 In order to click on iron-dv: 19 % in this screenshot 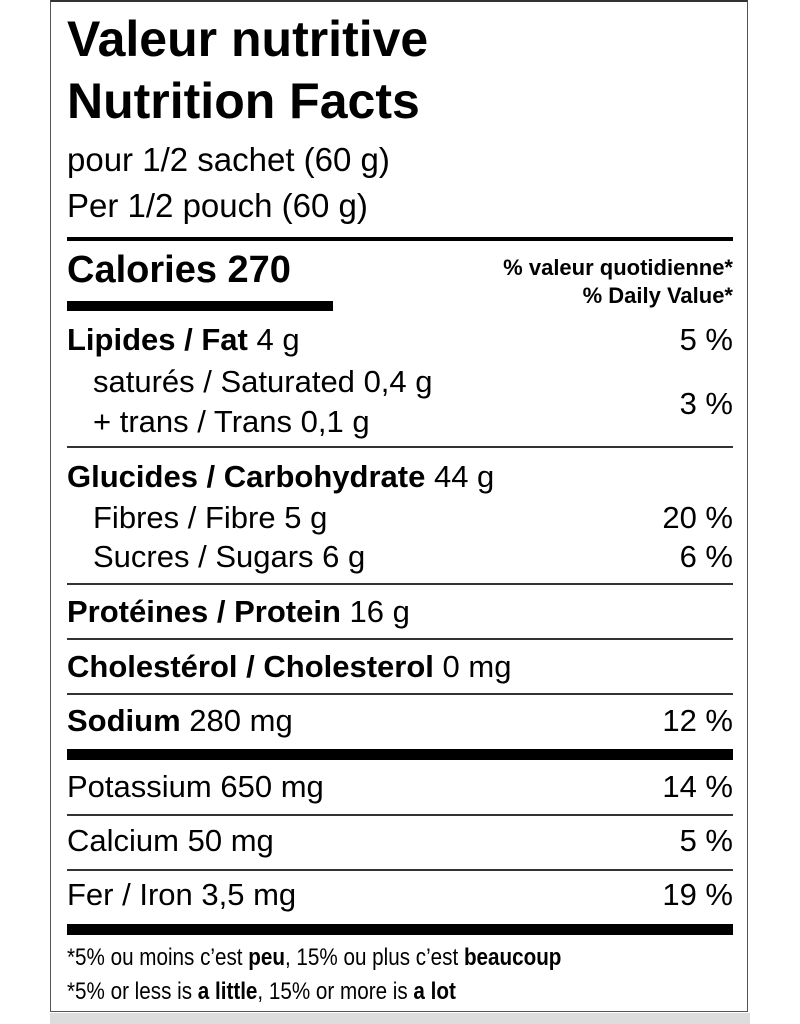, I will do `click(697, 894)`.